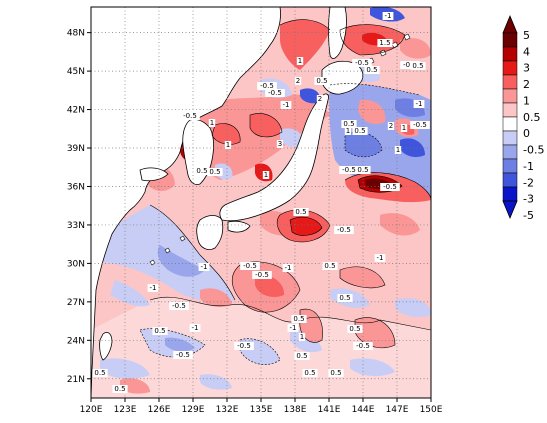  Describe the element at coordinates (216, 298) in the screenshot. I see `warm-patch-e` at that location.